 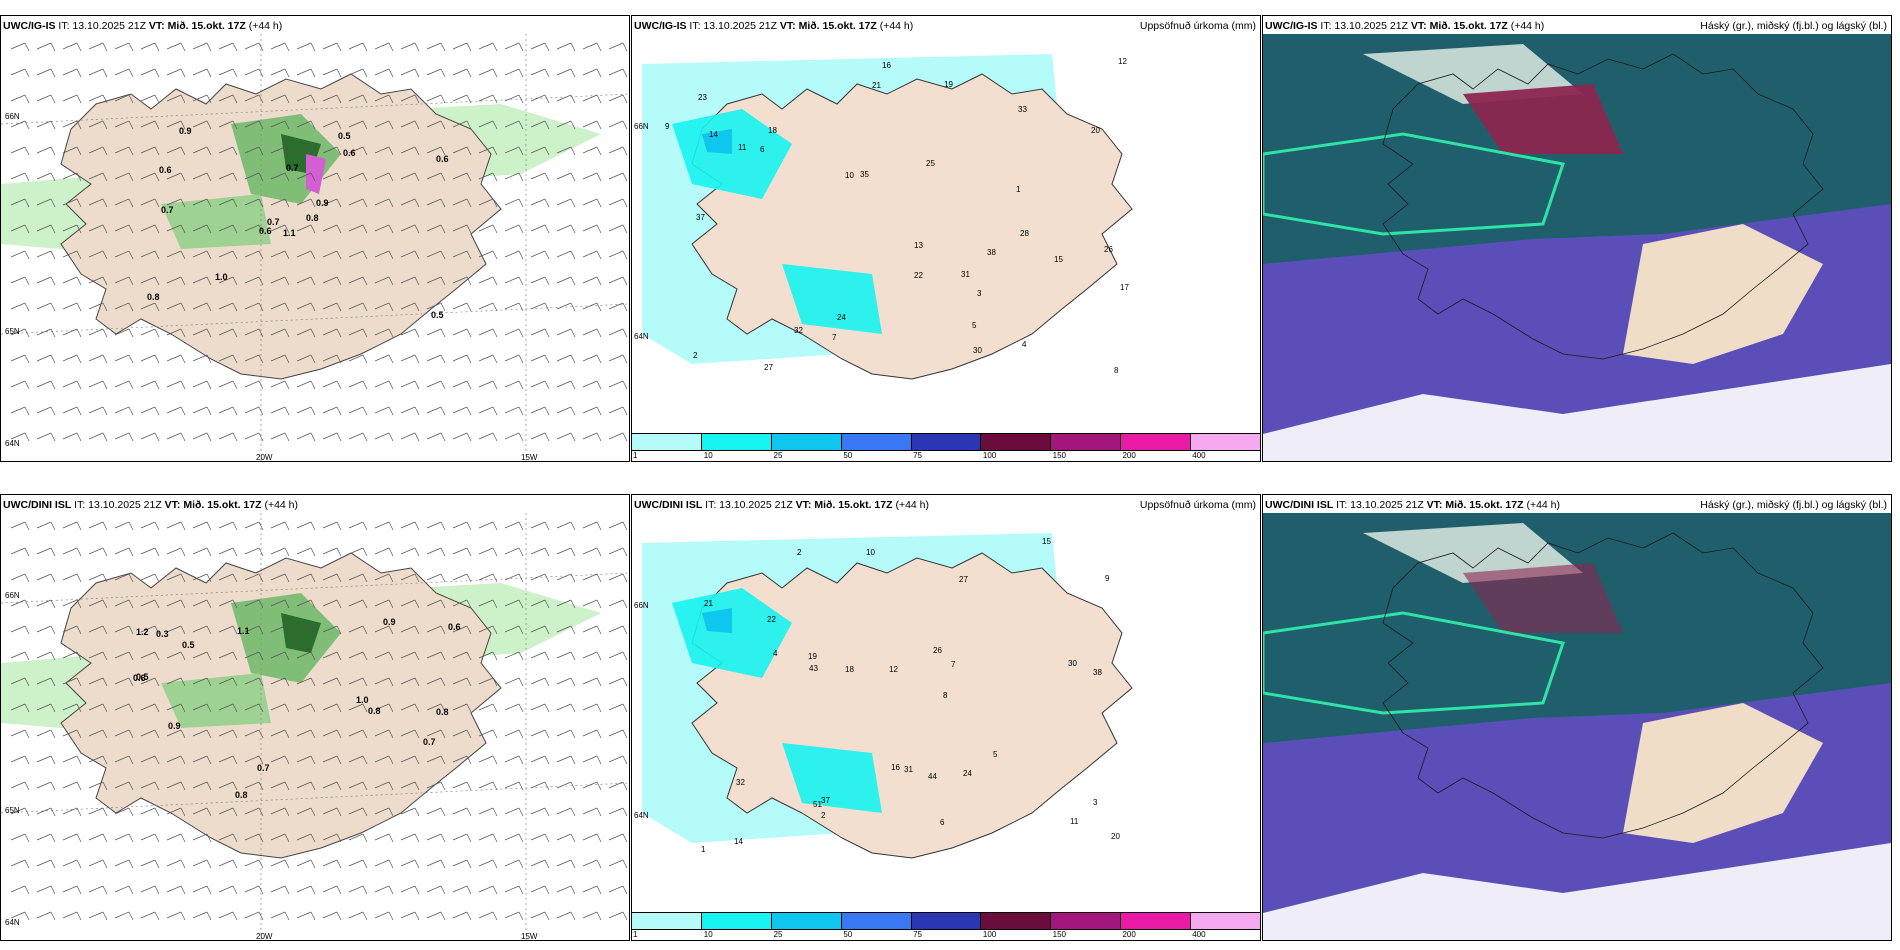 I want to click on colorbar-ticks: 1 10 25 50 75 100 150 200 400, so click(x=946, y=456).